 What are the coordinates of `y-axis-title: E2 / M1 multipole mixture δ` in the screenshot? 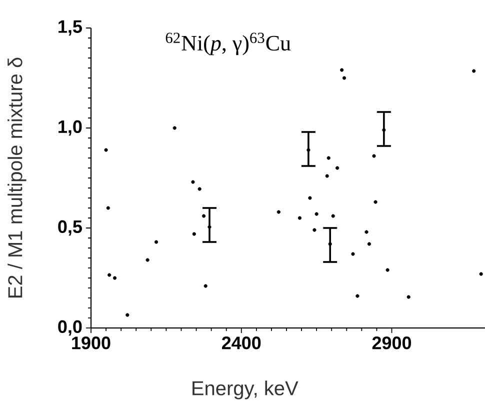 It's located at (17, 178).